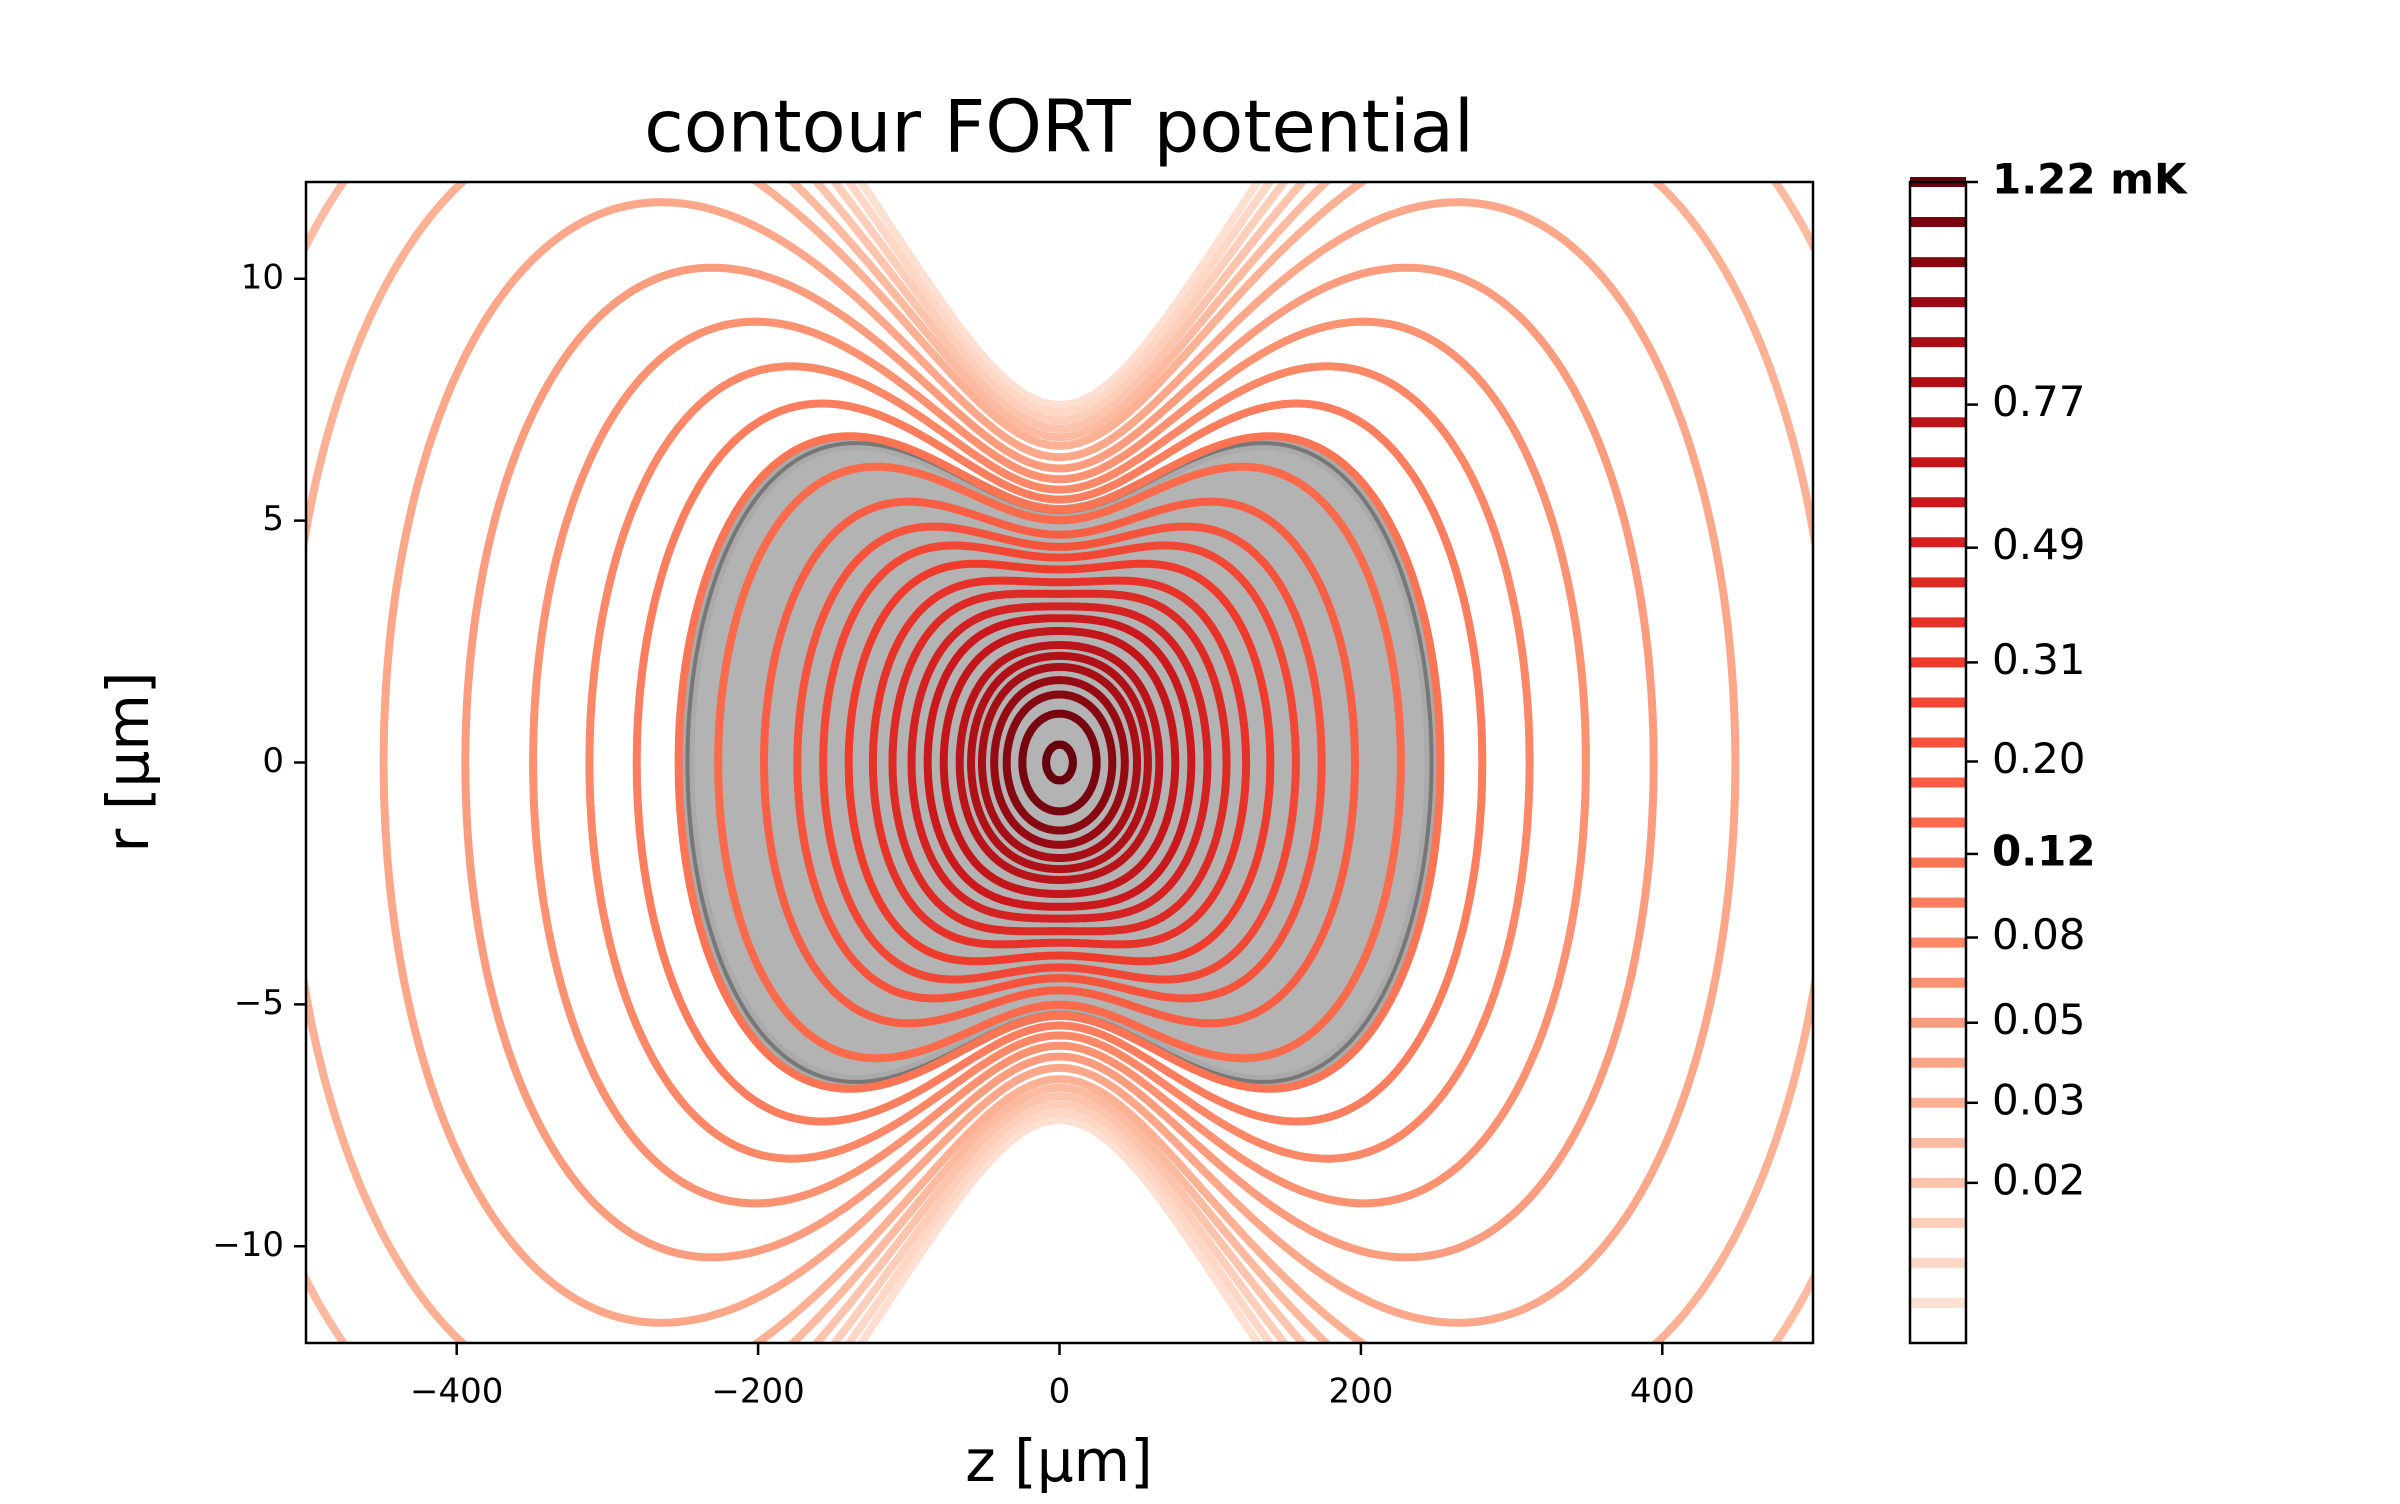 Image resolution: width=2400 pixels, height=1504 pixels. Describe the element at coordinates (2039, 934) in the screenshot. I see `colorbar-tick-label: 0.08` at that location.